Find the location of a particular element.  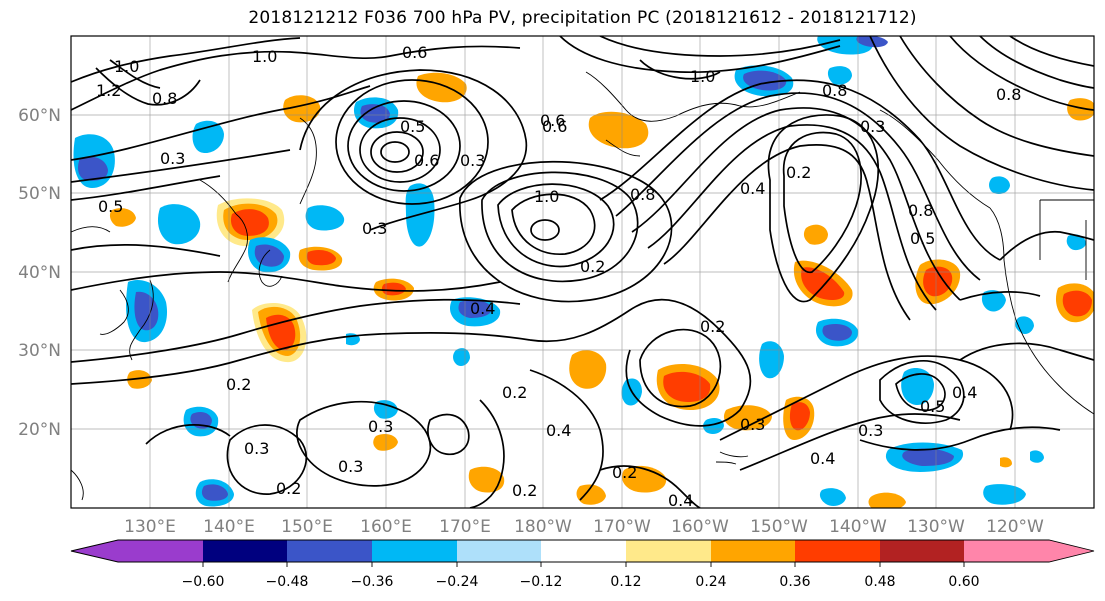

lon-label: 160°E is located at coordinates (386, 527).